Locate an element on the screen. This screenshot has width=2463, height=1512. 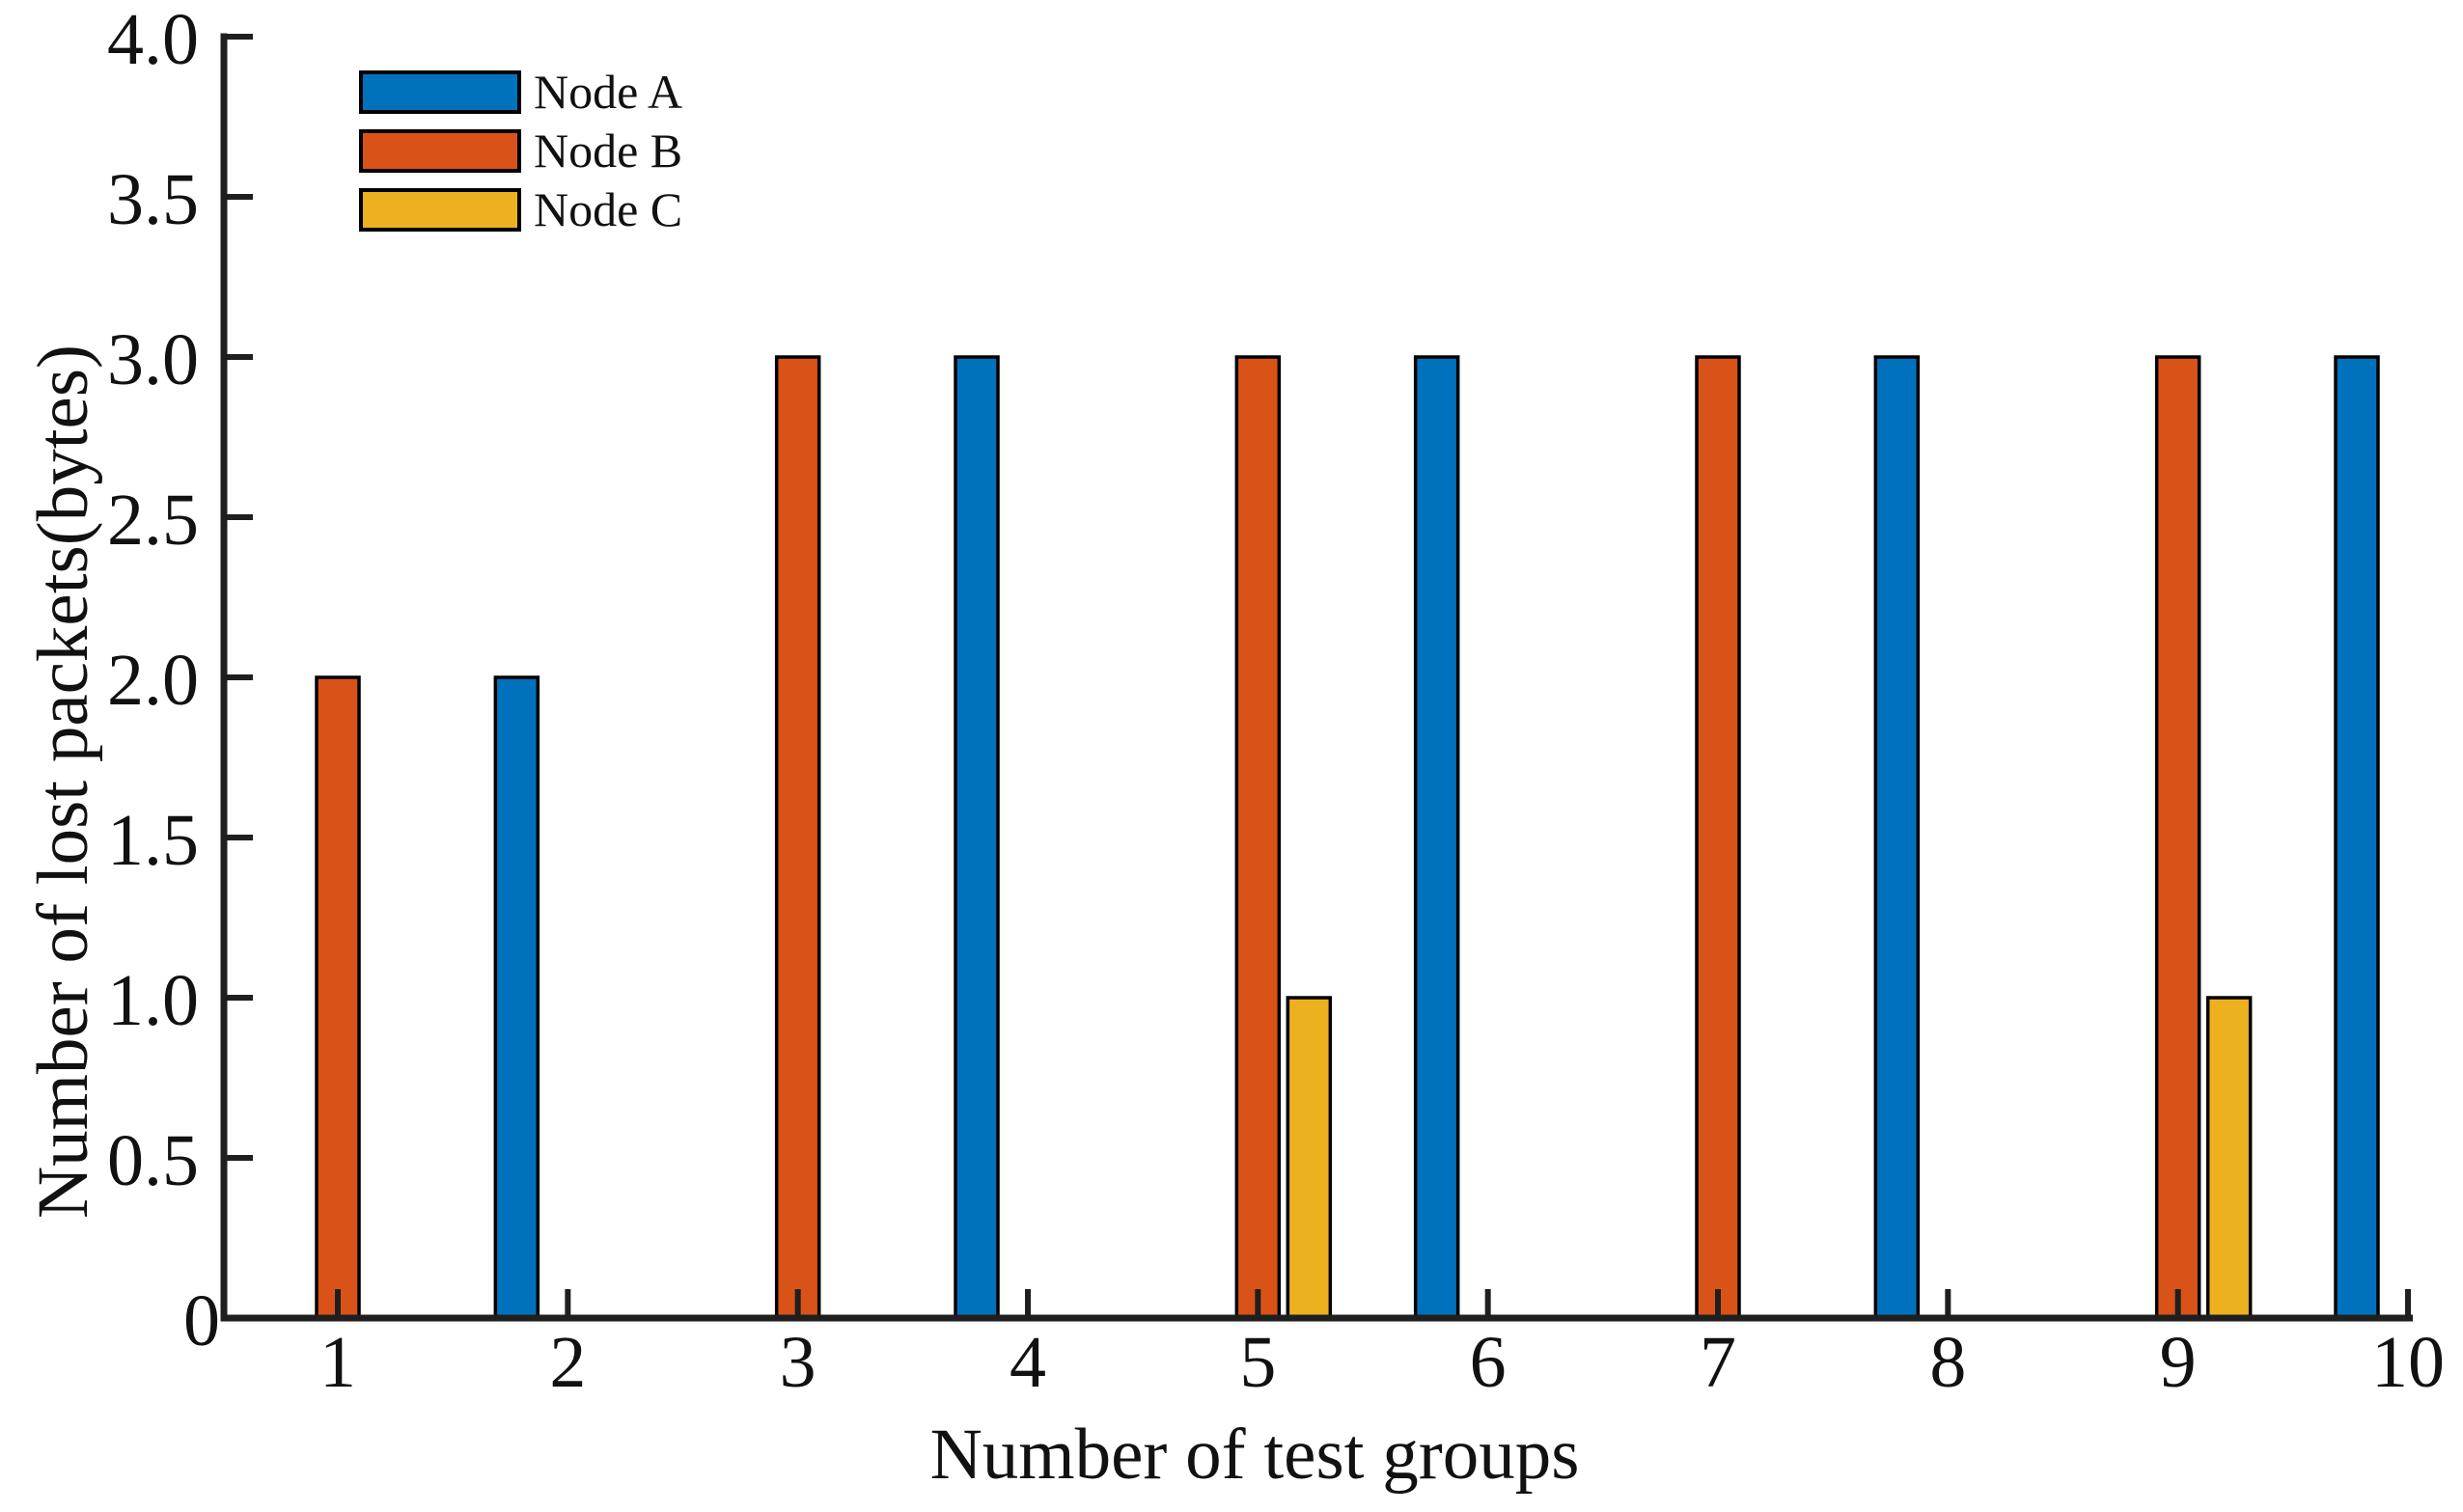
legend-swatch-node-c is located at coordinates (440, 210).